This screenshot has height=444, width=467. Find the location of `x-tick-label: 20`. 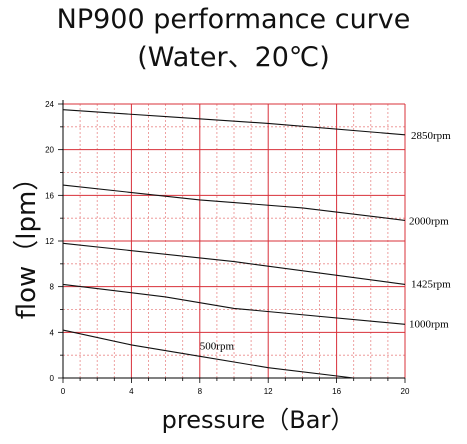

x-tick-label: 20 is located at coordinates (405, 391).